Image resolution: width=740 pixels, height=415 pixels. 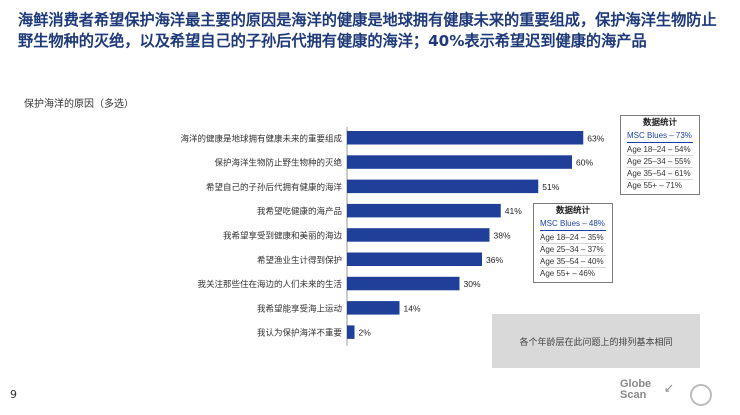 I want to click on bar-value-label: 41%, so click(x=513, y=211).